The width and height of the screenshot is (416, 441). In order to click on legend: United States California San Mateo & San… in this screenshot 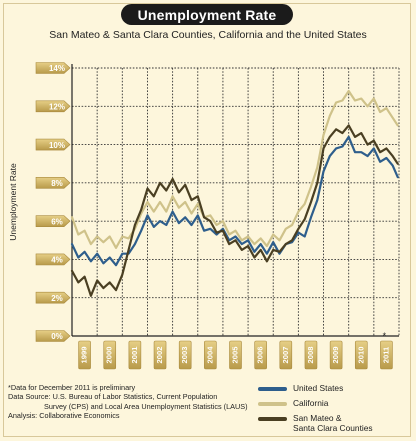, I will do `click(336, 410)`.